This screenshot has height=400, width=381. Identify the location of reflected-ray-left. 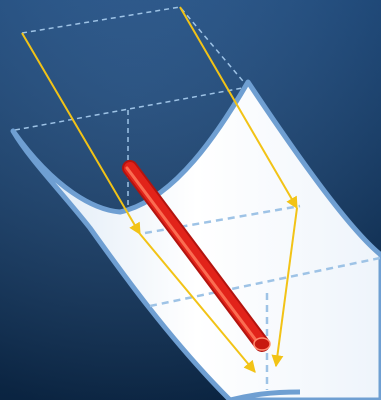
(197, 303).